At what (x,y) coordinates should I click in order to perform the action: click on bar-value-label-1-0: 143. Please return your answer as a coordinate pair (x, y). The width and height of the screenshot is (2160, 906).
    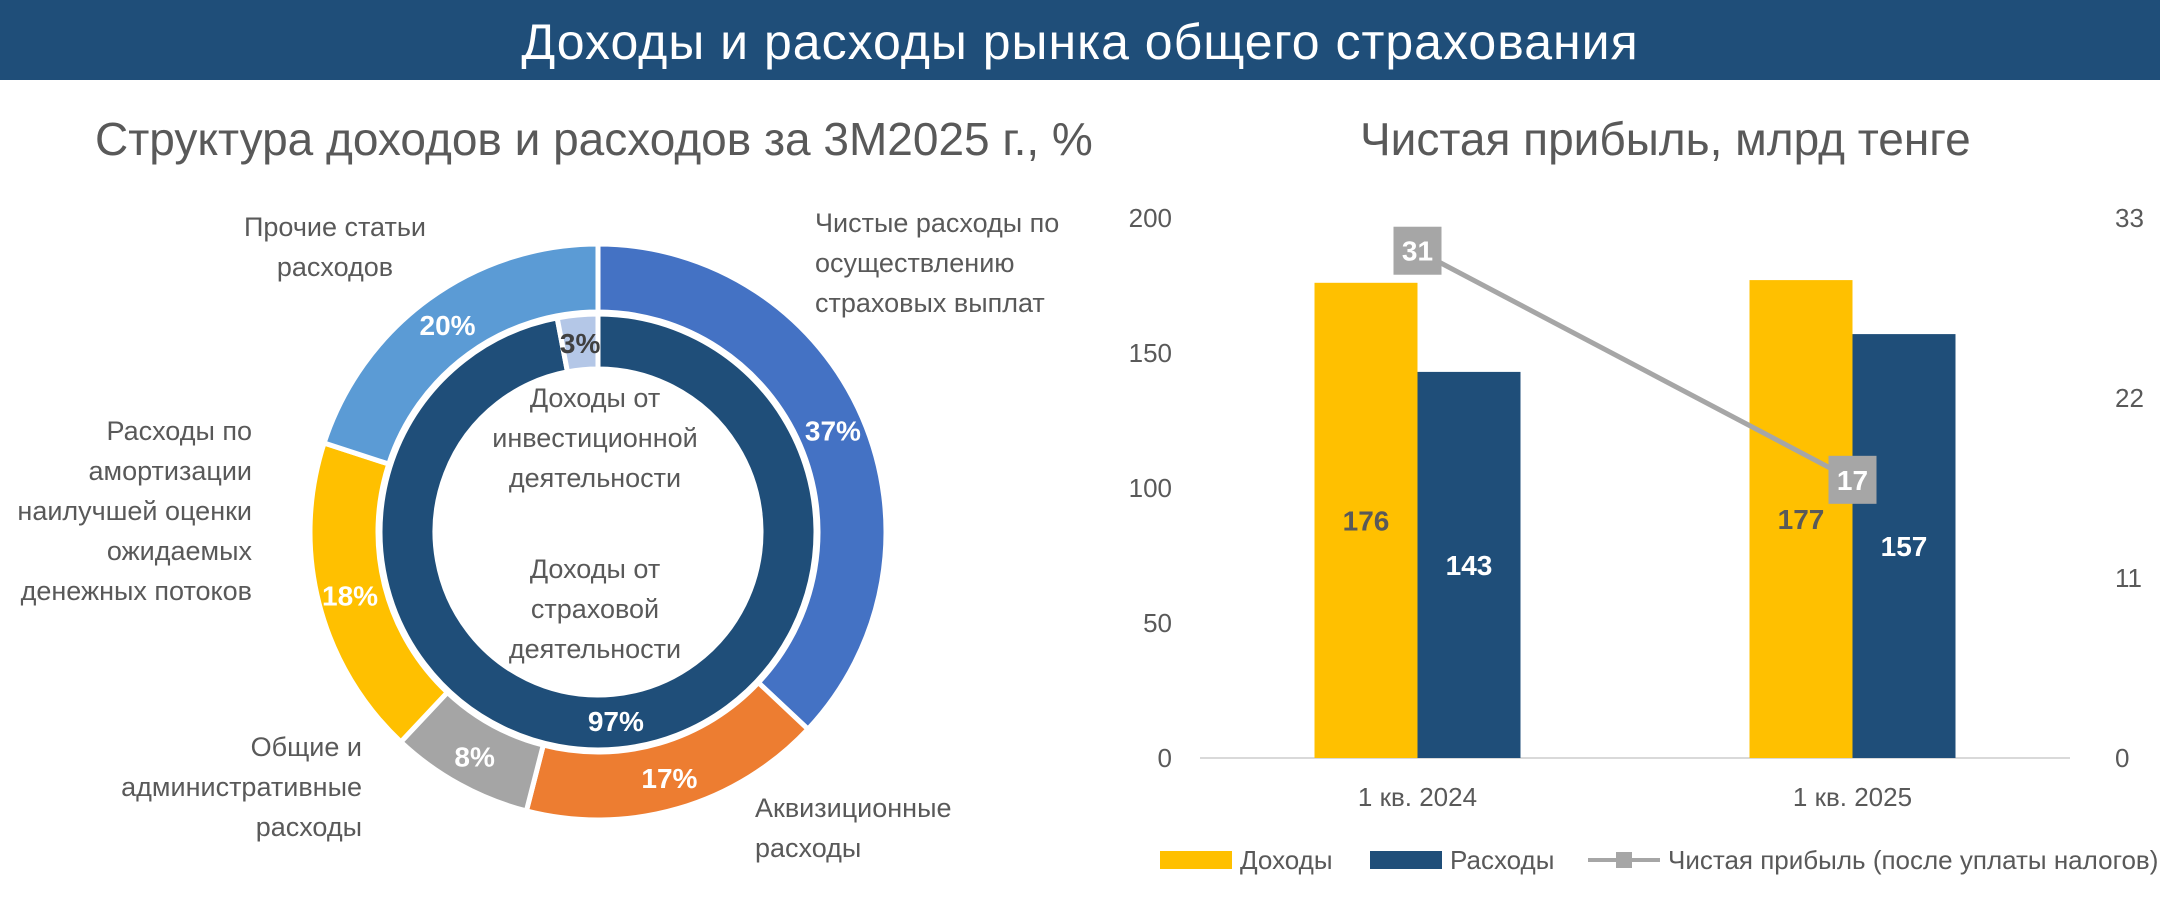
    Looking at the image, I should click on (1469, 565).